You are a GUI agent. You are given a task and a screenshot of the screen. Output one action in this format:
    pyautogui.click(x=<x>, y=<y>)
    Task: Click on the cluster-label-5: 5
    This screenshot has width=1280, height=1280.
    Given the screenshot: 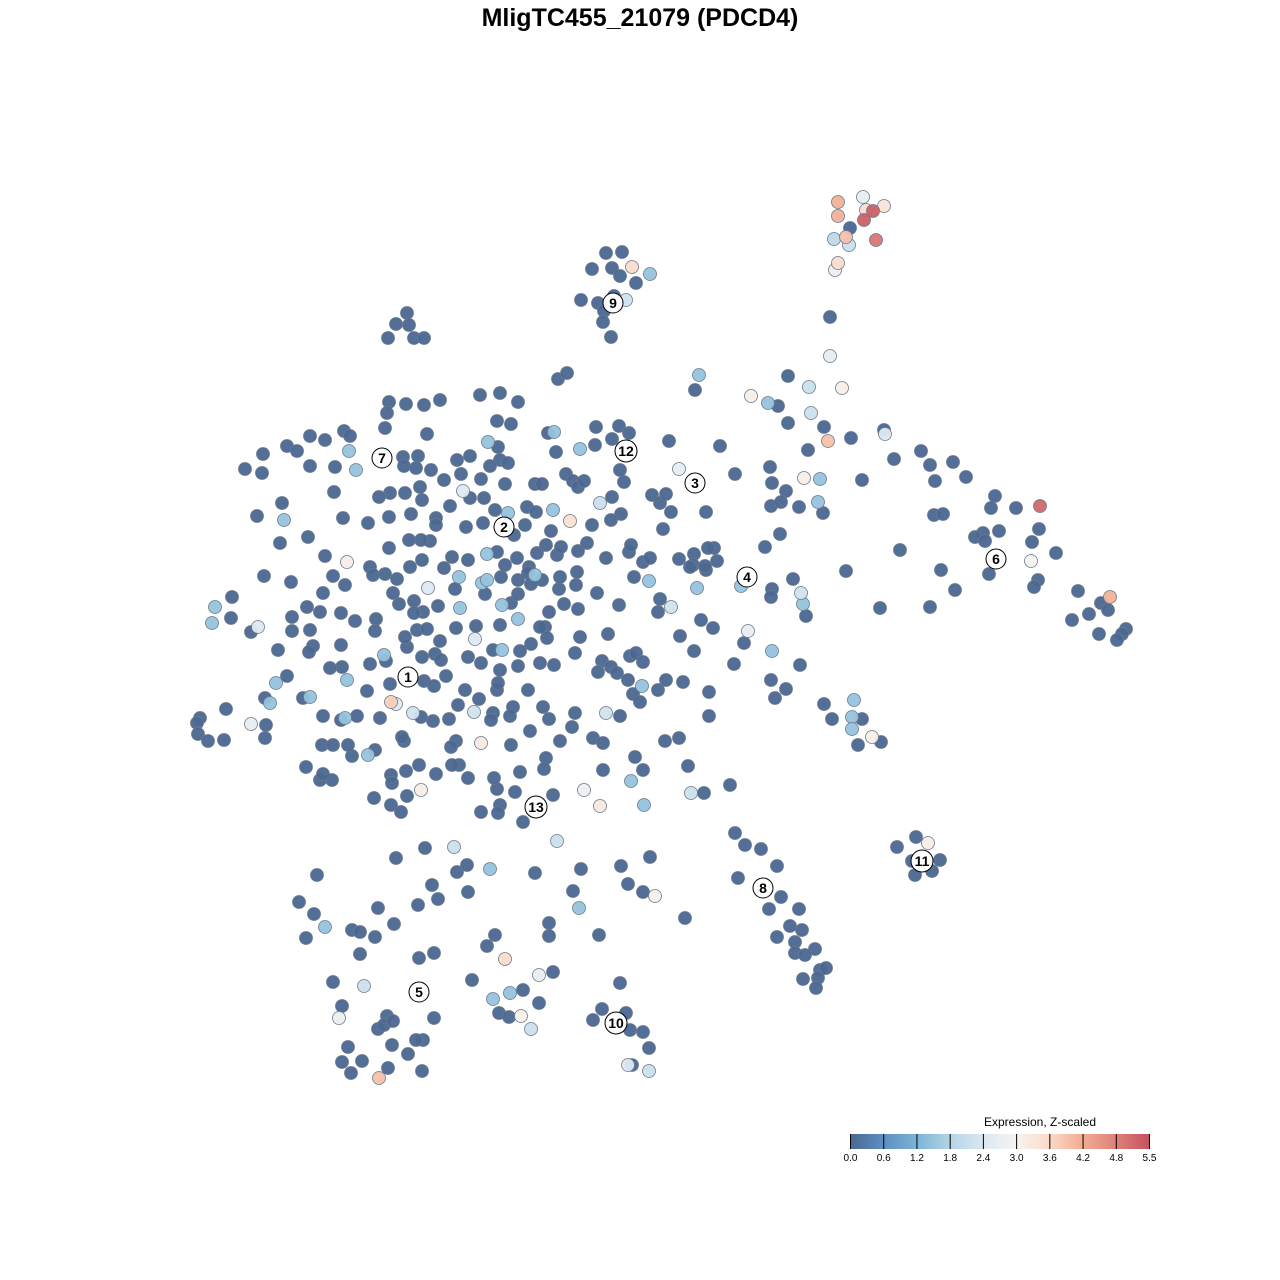 What is the action you would take?
    pyautogui.click(x=419, y=992)
    